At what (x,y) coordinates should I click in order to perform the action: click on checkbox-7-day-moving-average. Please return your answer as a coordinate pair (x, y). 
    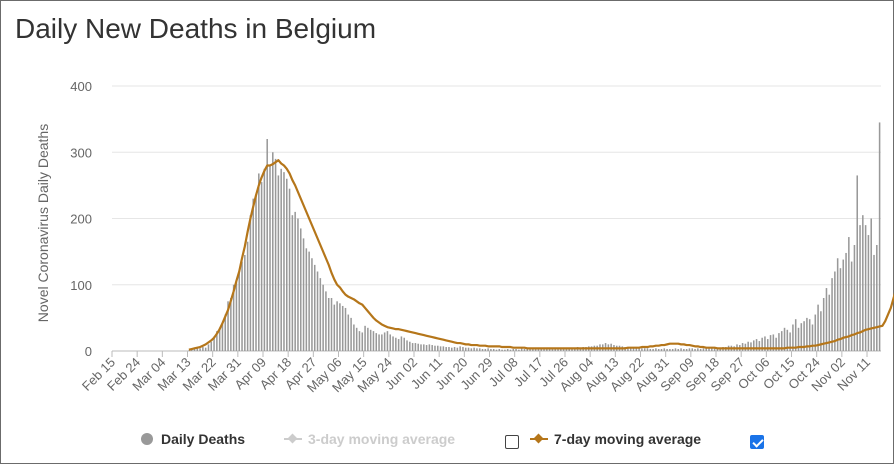
    Looking at the image, I should click on (757, 442).